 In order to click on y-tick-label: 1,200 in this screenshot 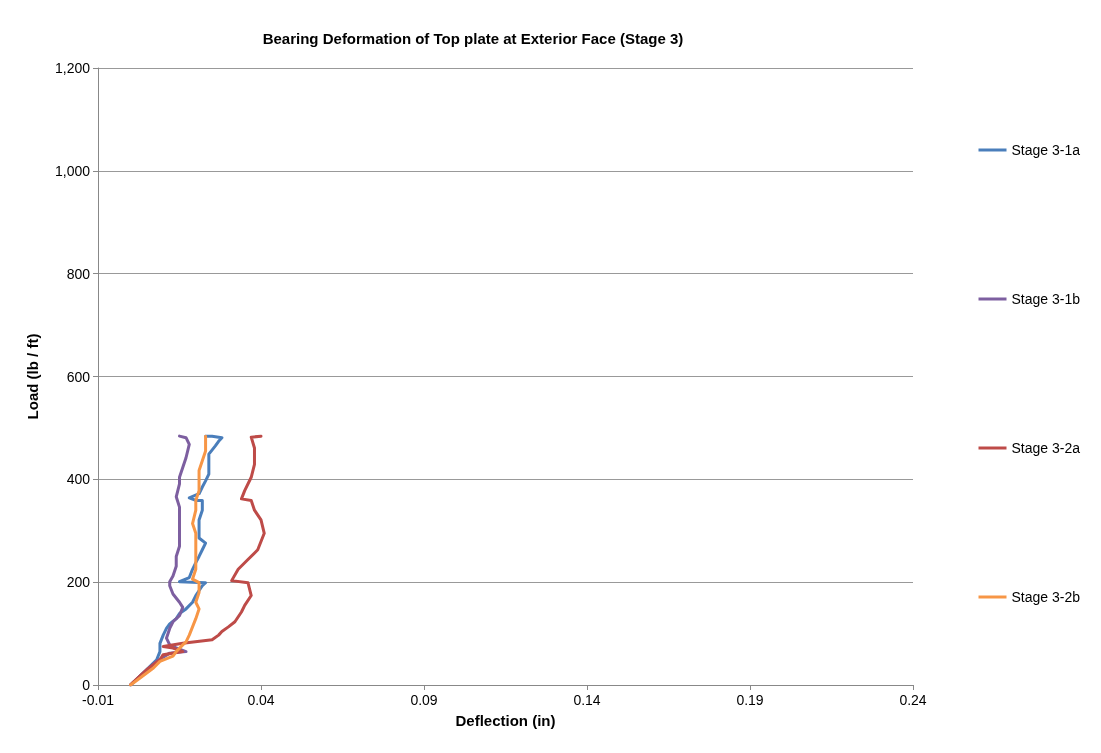, I will do `click(72, 68)`.